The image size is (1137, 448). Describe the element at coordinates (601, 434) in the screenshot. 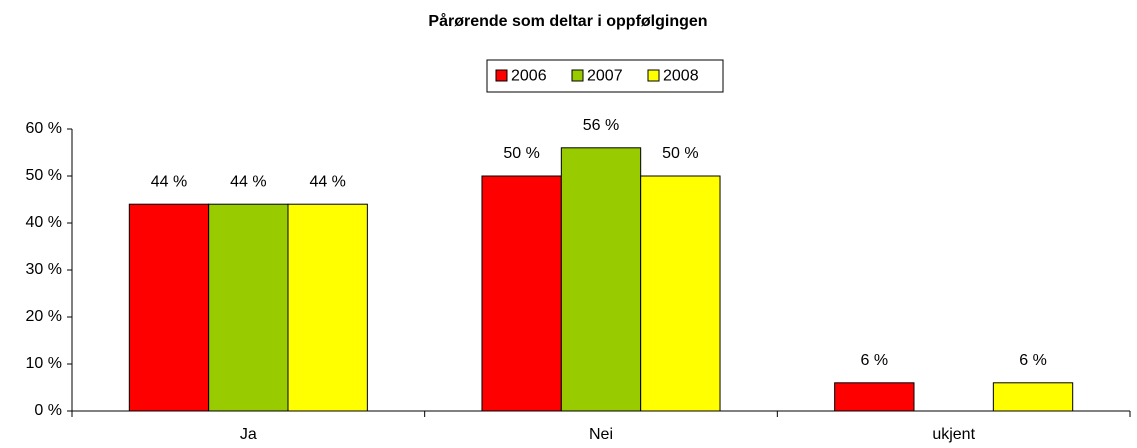

I see `x-tick-label: Nei` at that location.